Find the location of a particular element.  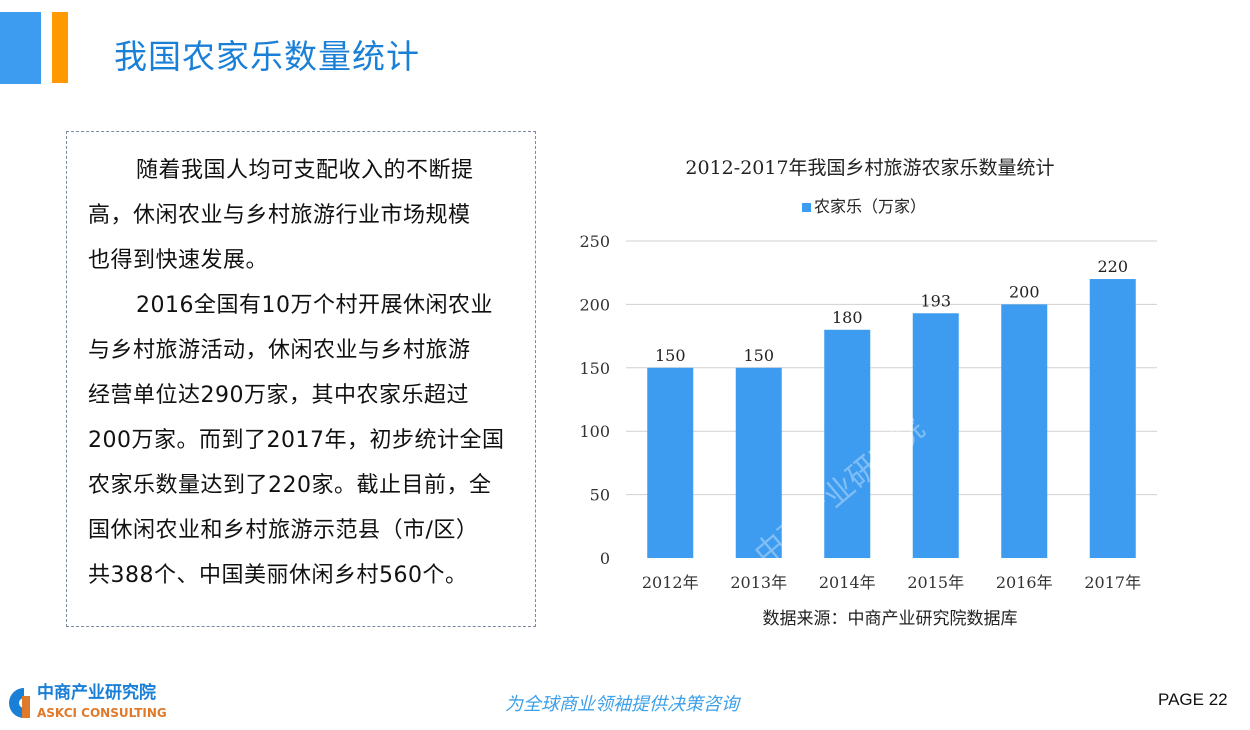

paragraph-line: 也得到快速发展。 is located at coordinates (178, 260).